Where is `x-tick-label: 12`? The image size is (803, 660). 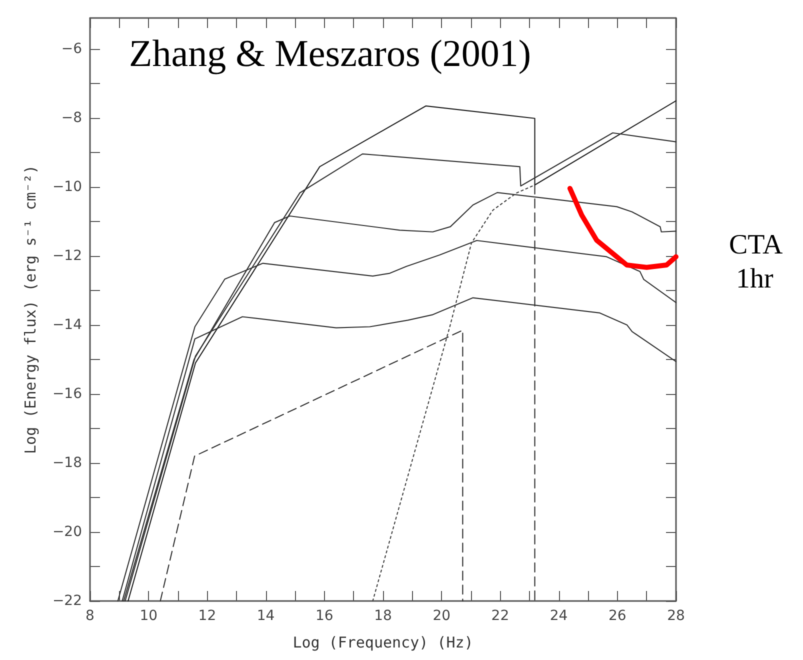 x-tick-label: 12 is located at coordinates (207, 616).